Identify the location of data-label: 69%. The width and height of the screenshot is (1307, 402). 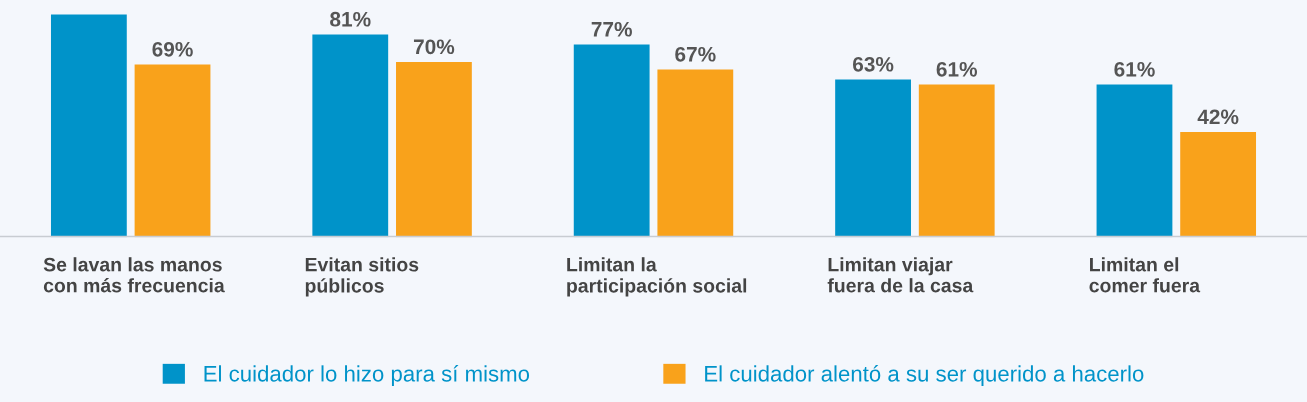
(172, 49).